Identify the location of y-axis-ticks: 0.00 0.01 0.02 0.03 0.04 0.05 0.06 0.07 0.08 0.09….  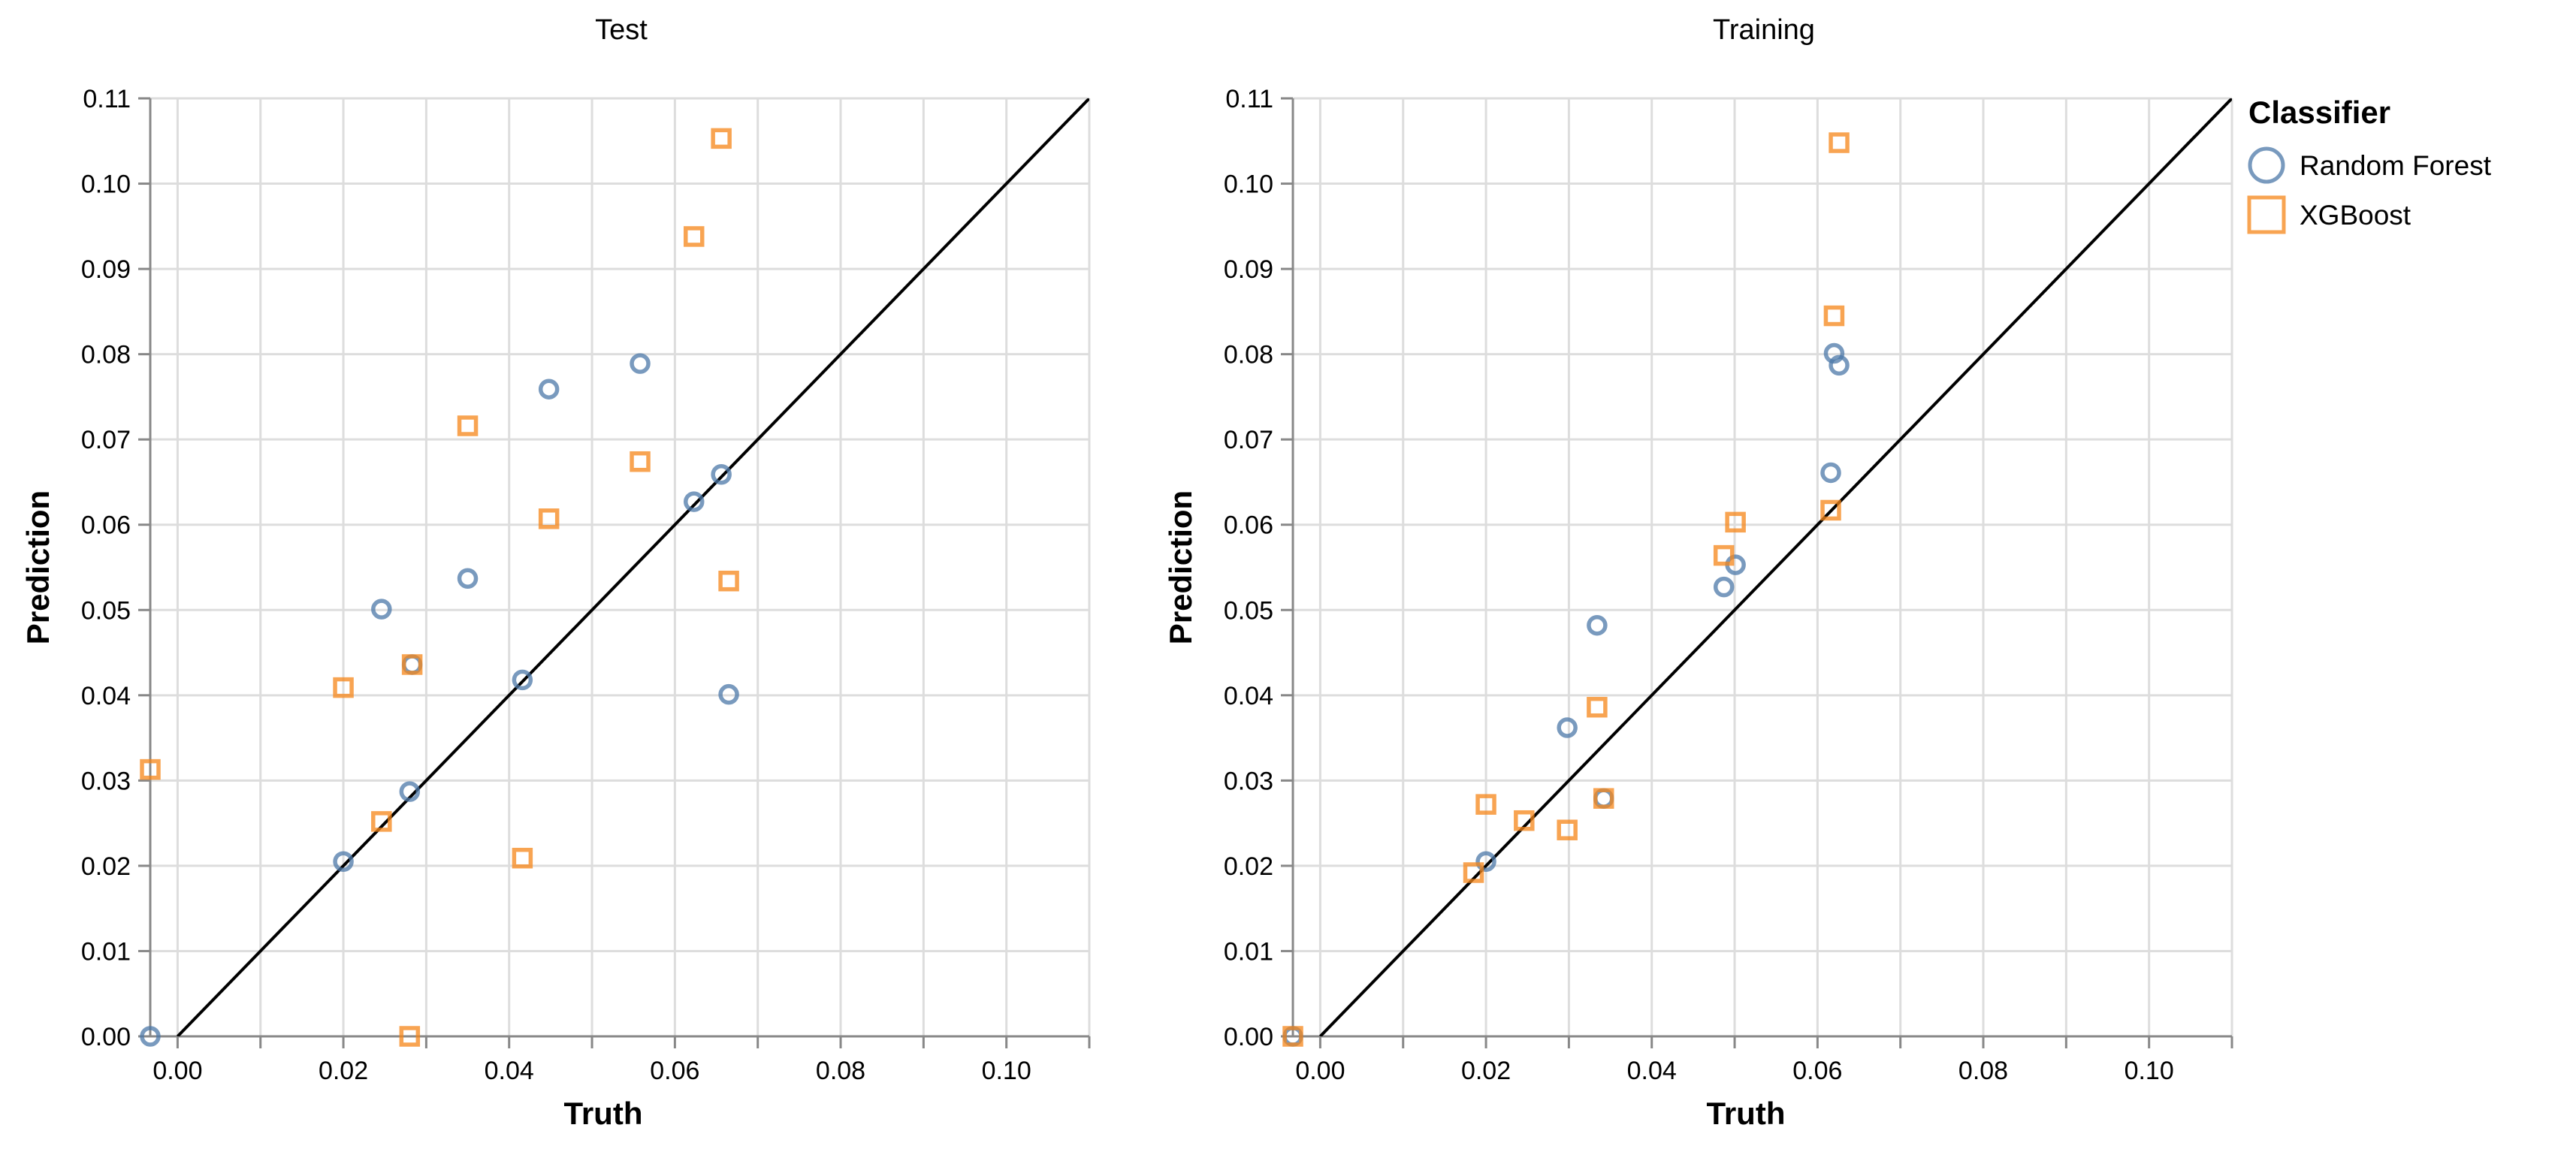
(1258, 568).